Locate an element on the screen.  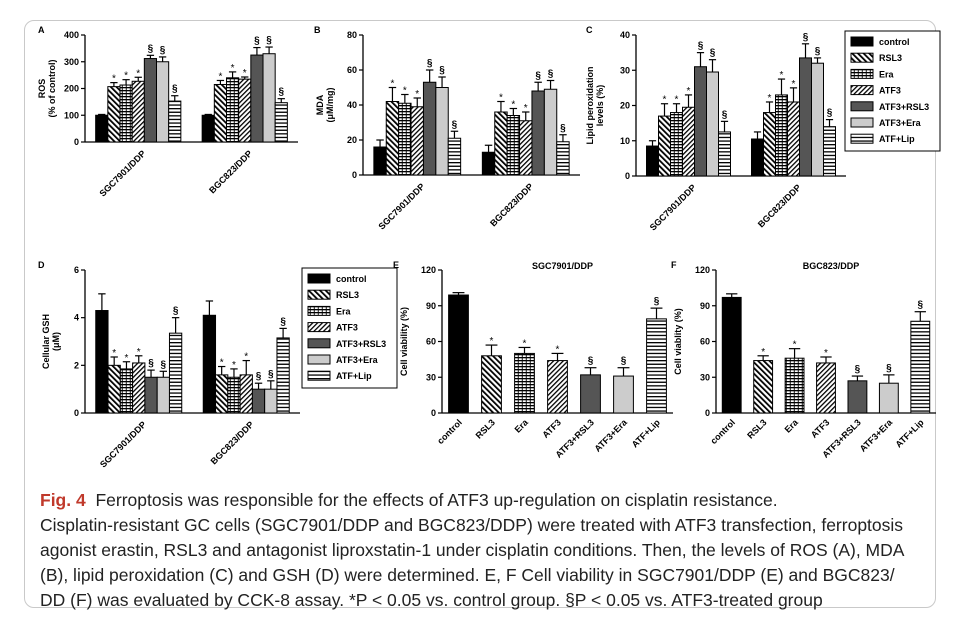
legend-entry: ATF3+RSL3 is located at coordinates (904, 107).